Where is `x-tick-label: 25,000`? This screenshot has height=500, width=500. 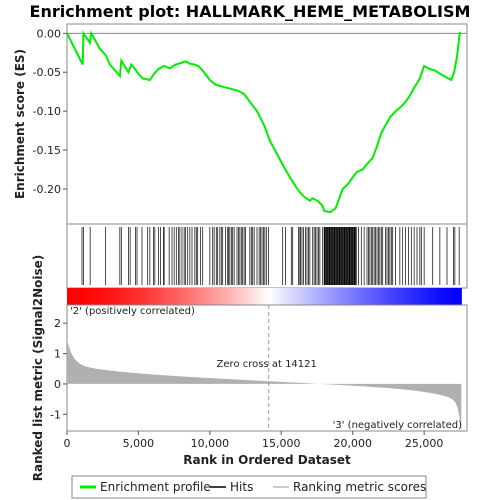
x-tick-label: 25,000 is located at coordinates (424, 443).